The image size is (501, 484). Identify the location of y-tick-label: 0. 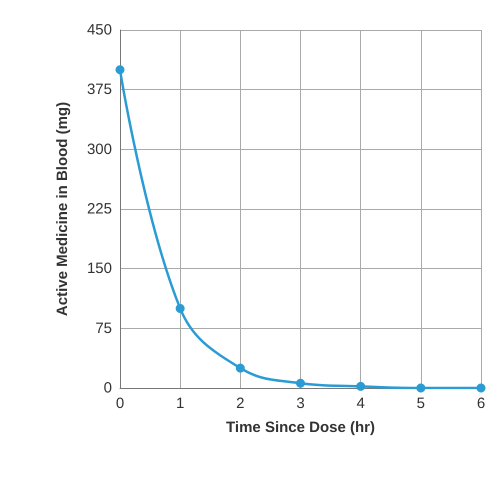
(108, 388).